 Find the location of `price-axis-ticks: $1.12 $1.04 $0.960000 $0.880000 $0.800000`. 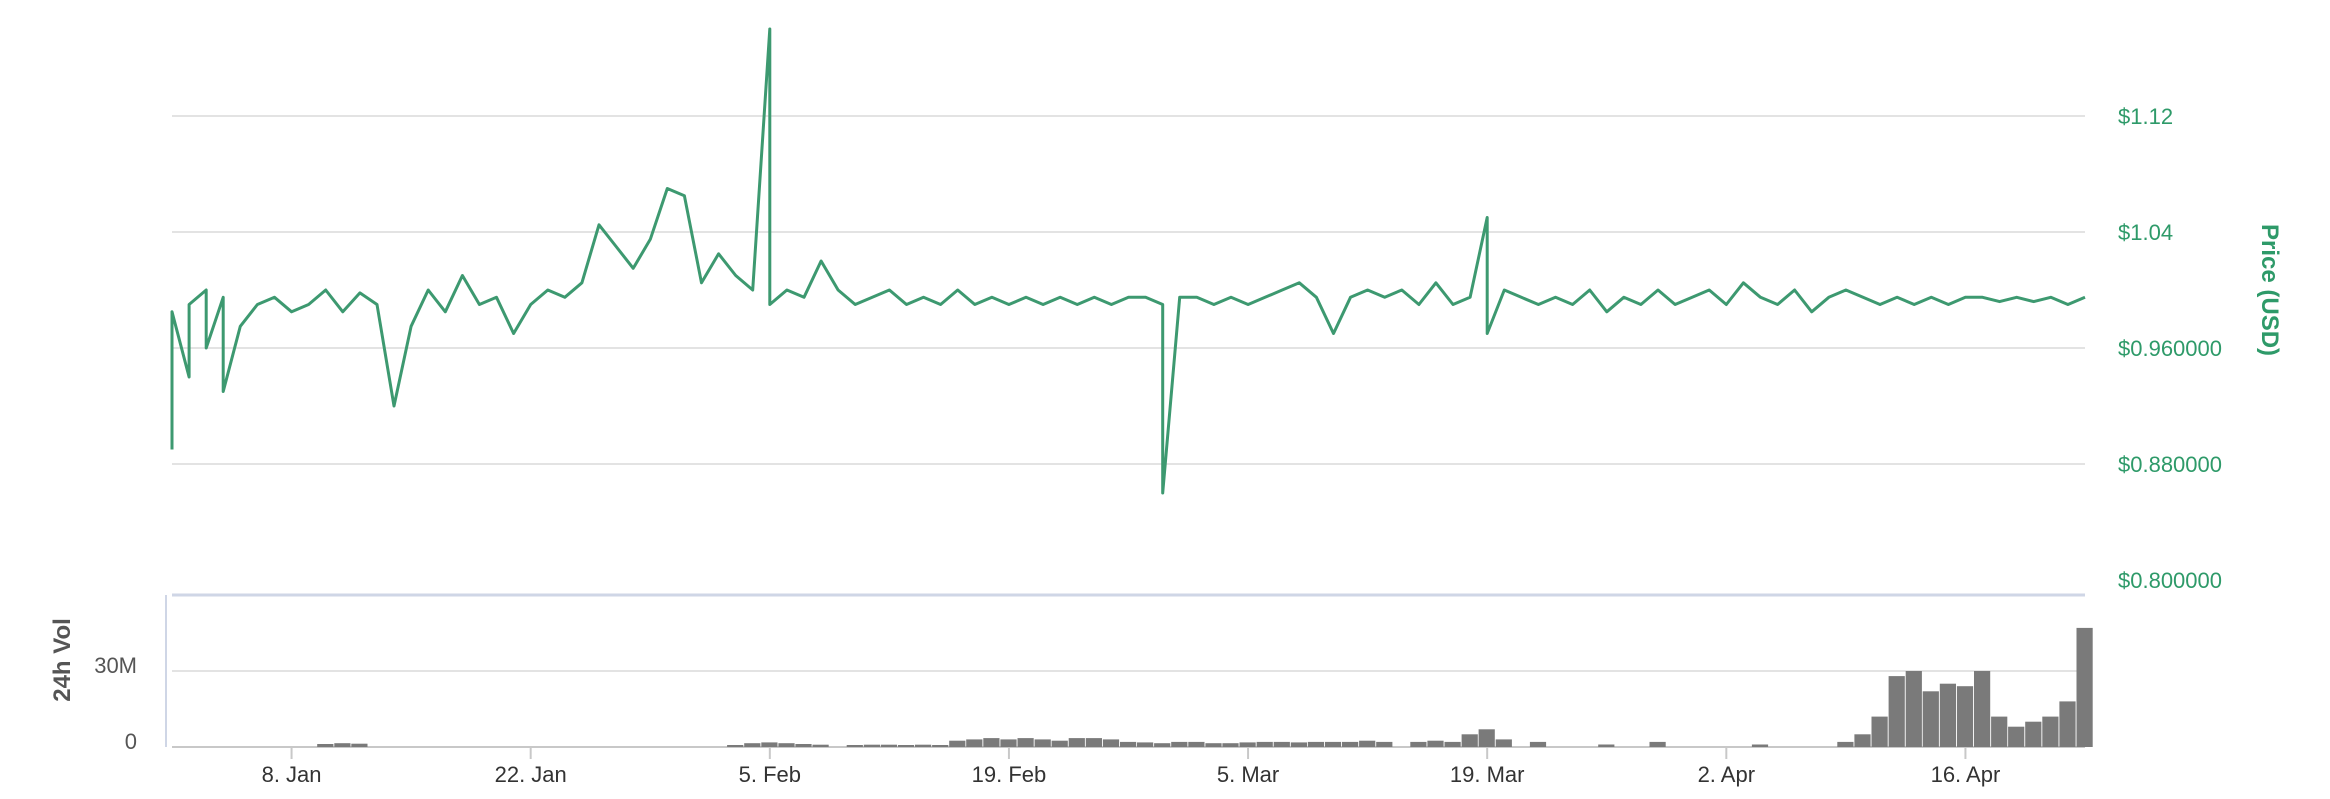

price-axis-ticks: $1.12 $1.04 $0.960000 $0.880000 $0.800000 is located at coordinates (2170, 348).